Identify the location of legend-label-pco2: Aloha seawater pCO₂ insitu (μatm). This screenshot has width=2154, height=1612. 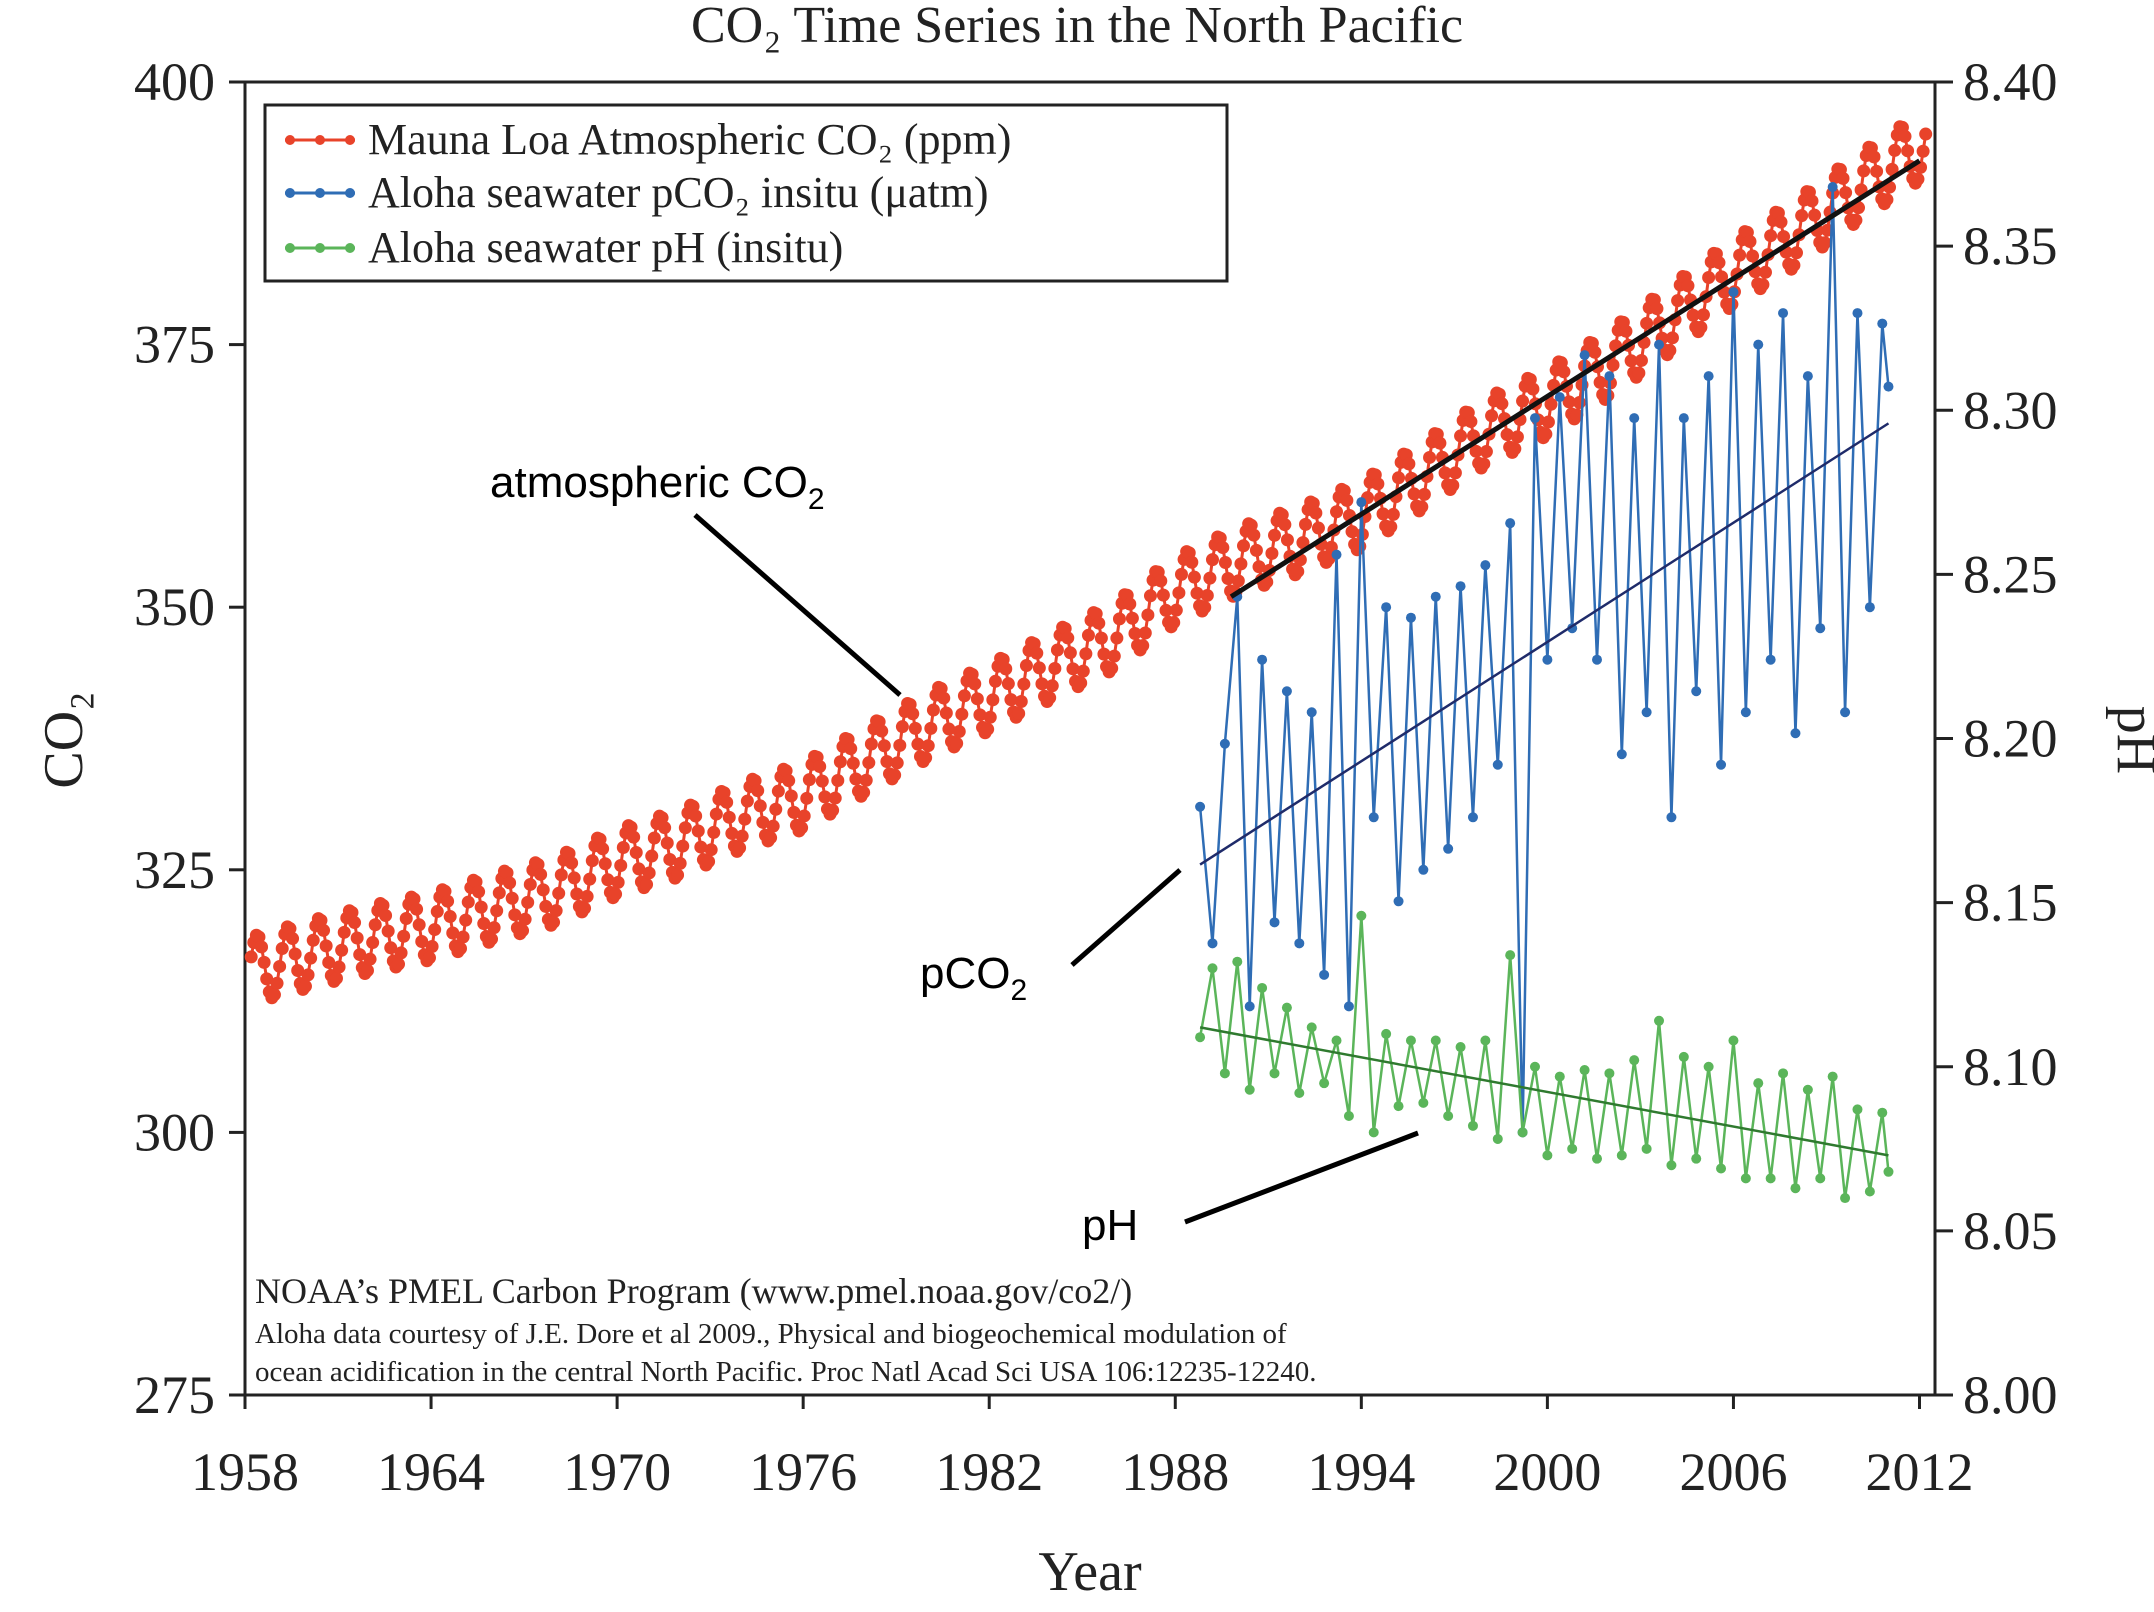
(678, 192).